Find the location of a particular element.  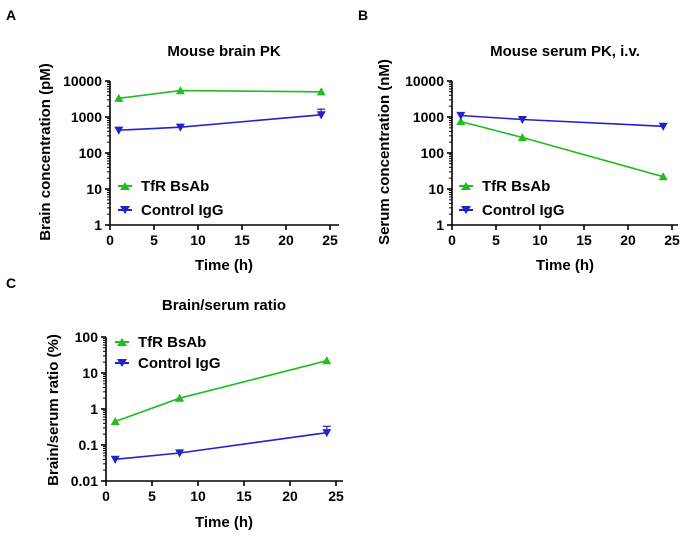

panel-c-ticks: 0 5 10 15 20 25 0.01 0.1 1 10 100 is located at coordinates (207, 416).